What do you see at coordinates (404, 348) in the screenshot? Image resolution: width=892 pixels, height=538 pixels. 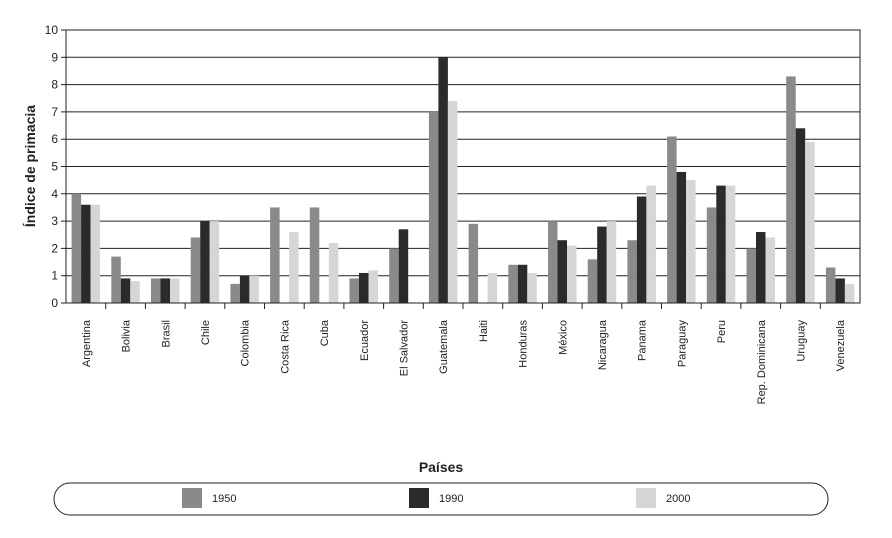 I see `x-tick-label: El Salvador` at bounding box center [404, 348].